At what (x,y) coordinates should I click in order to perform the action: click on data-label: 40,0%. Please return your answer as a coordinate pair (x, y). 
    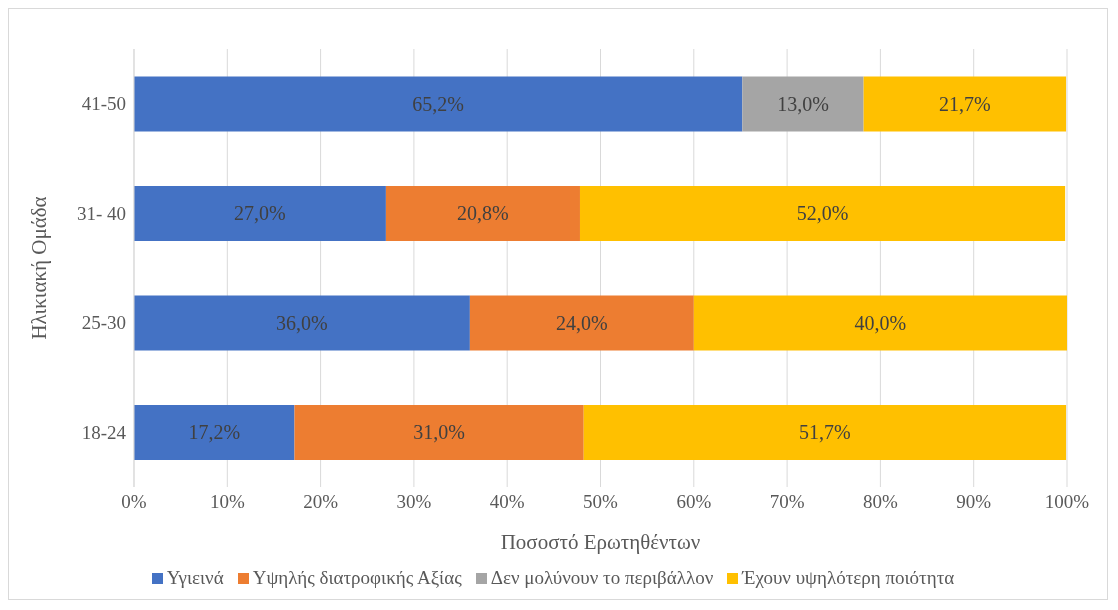
    Looking at the image, I should click on (880, 322).